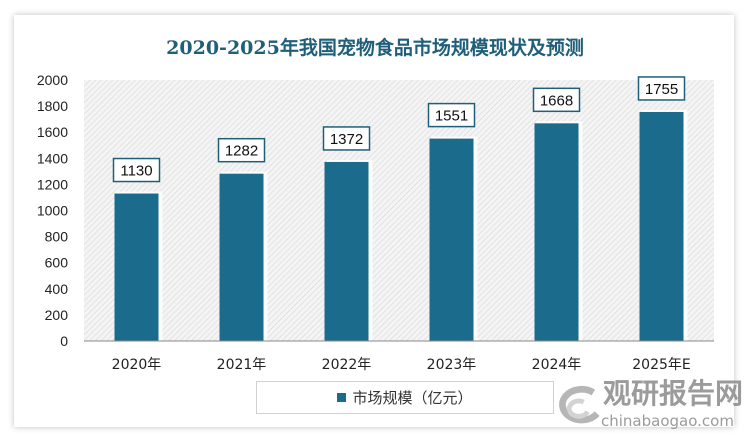  Describe the element at coordinates (52, 106) in the screenshot. I see `y-tick-label: 1800` at that location.